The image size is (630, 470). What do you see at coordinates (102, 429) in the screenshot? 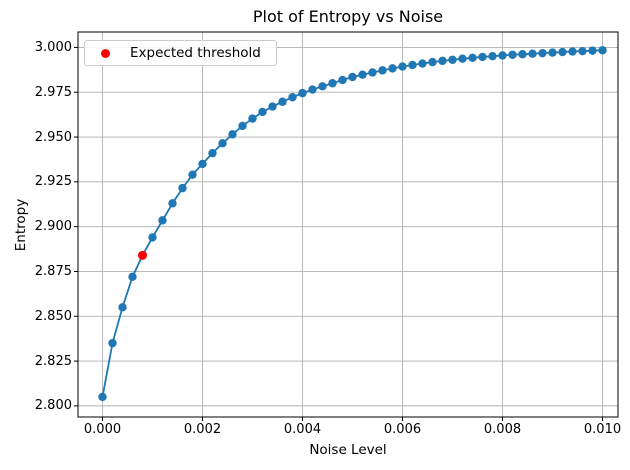
I see `x-tick-label: 0.000` at bounding box center [102, 429].